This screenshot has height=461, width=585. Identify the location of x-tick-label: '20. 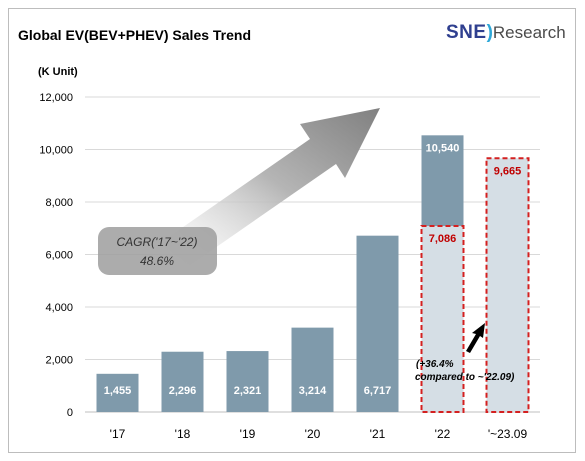
(313, 434).